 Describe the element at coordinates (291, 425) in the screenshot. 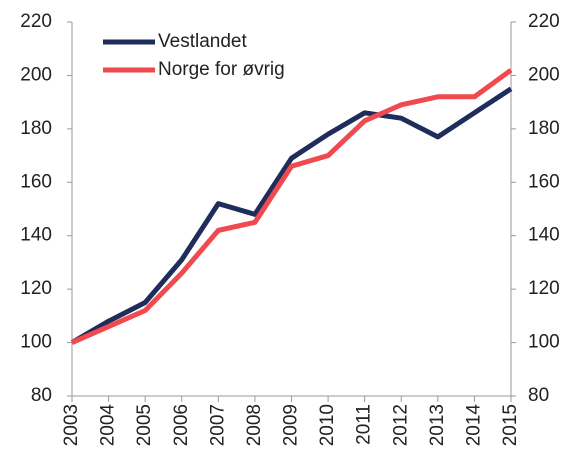

I see `x-tick-label: 2009` at that location.